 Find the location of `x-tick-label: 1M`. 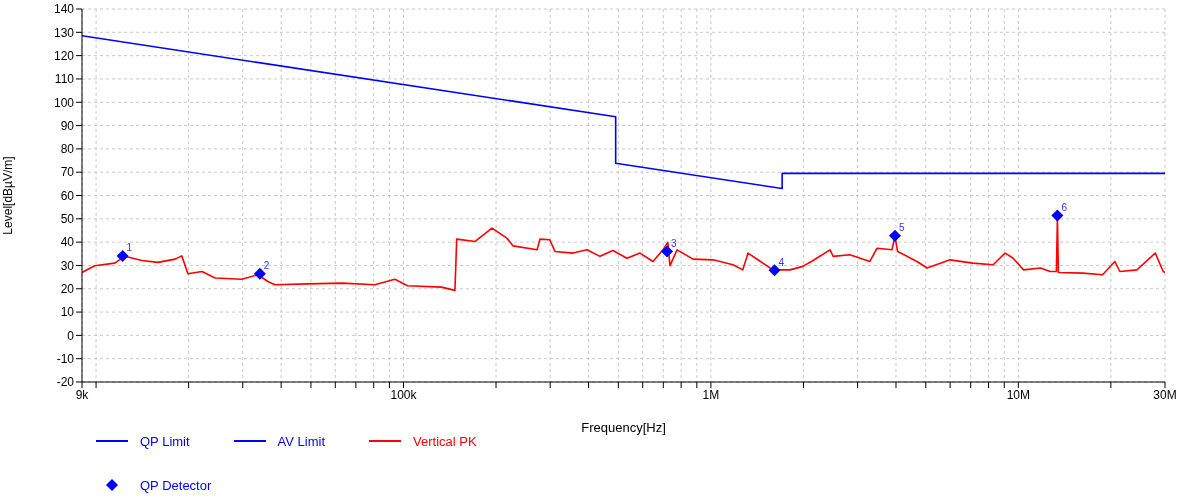

x-tick-label: 1M is located at coordinates (711, 394).